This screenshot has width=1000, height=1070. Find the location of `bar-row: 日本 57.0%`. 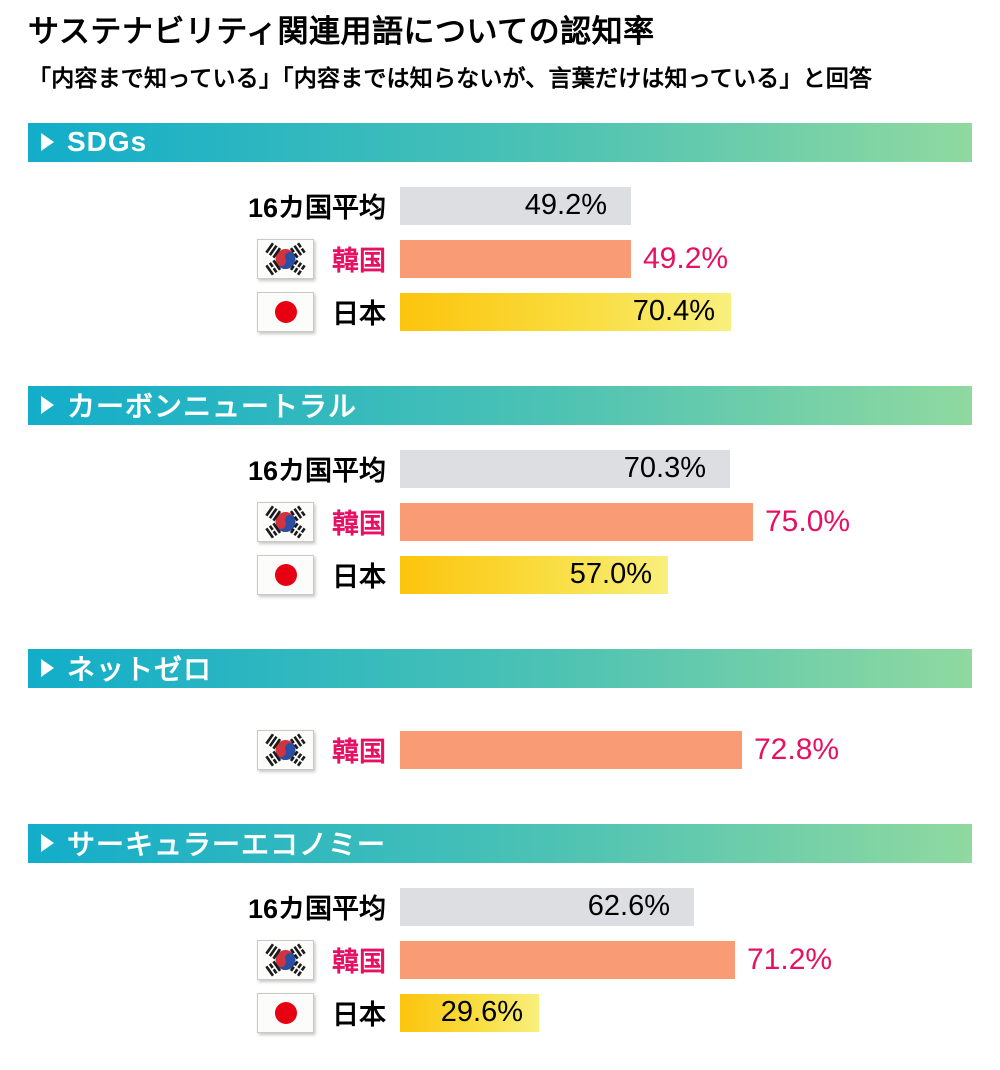

bar-row: 日本 57.0% is located at coordinates (500, 574).